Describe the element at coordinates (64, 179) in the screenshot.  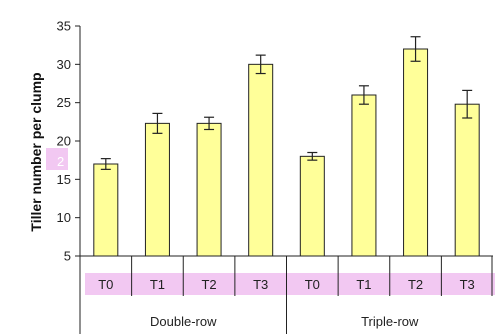
I see `y-tick-label: 15` at that location.